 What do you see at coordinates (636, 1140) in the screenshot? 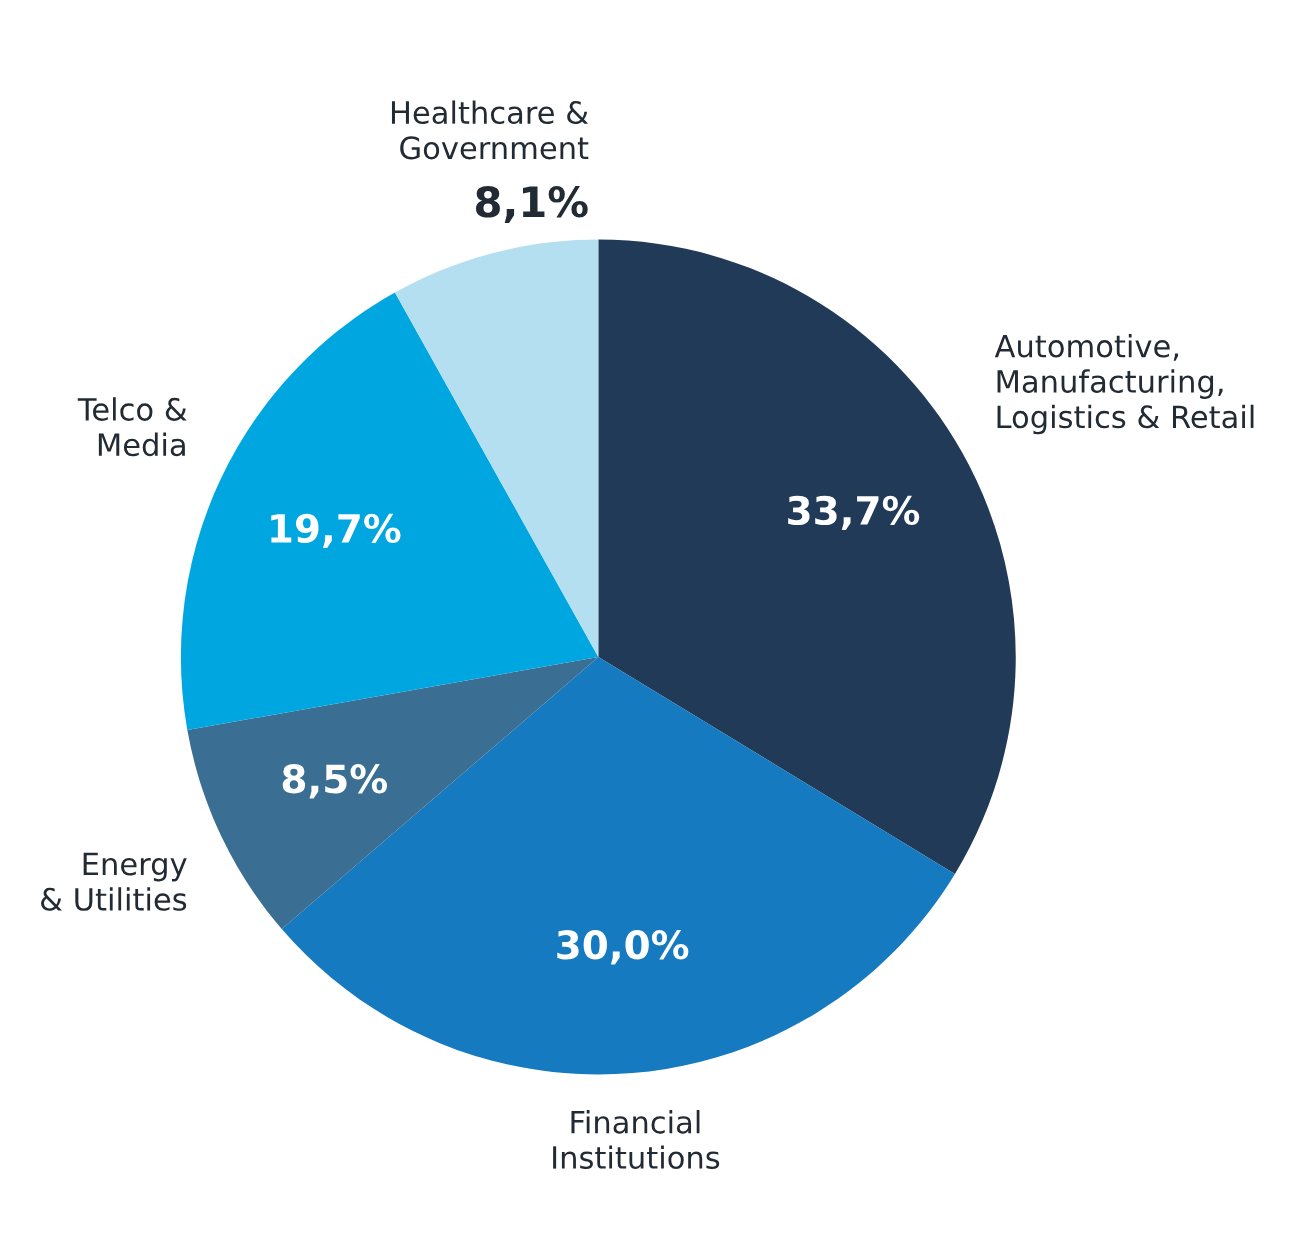
I see `slice-label: Financial Institutions` at bounding box center [636, 1140].